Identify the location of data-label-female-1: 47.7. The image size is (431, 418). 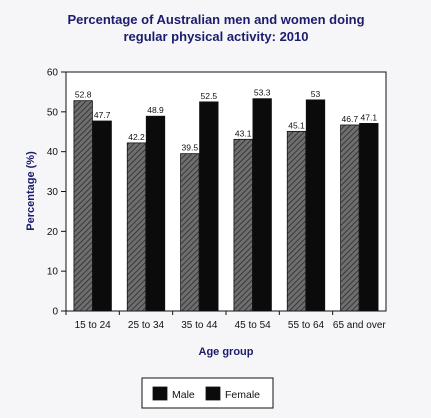
(102, 115).